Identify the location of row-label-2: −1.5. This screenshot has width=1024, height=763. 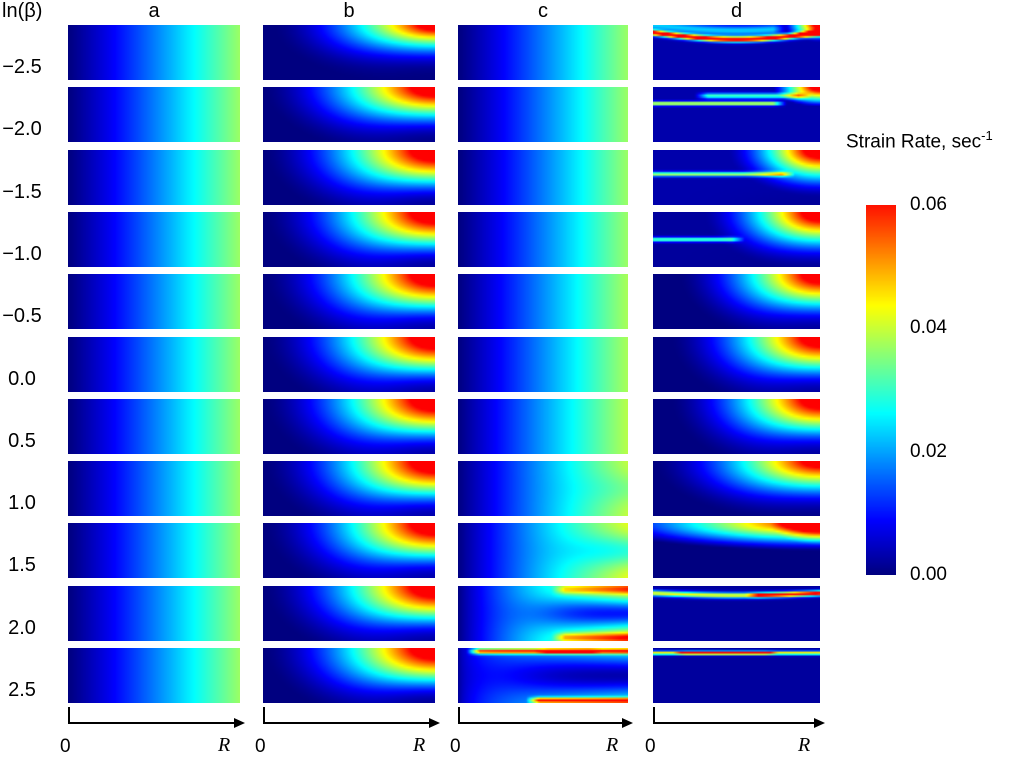
(22, 191).